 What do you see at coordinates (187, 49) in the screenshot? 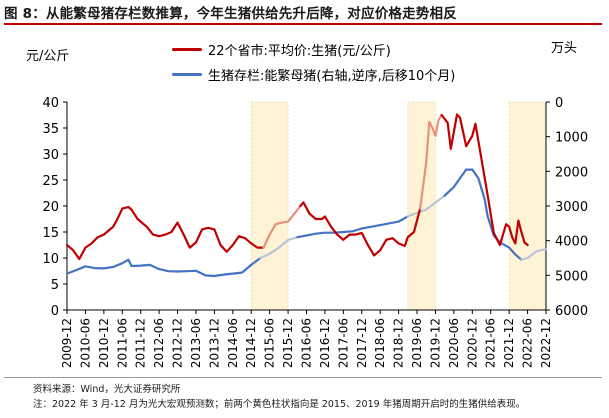
I see `legend-swatch-price` at bounding box center [187, 49].